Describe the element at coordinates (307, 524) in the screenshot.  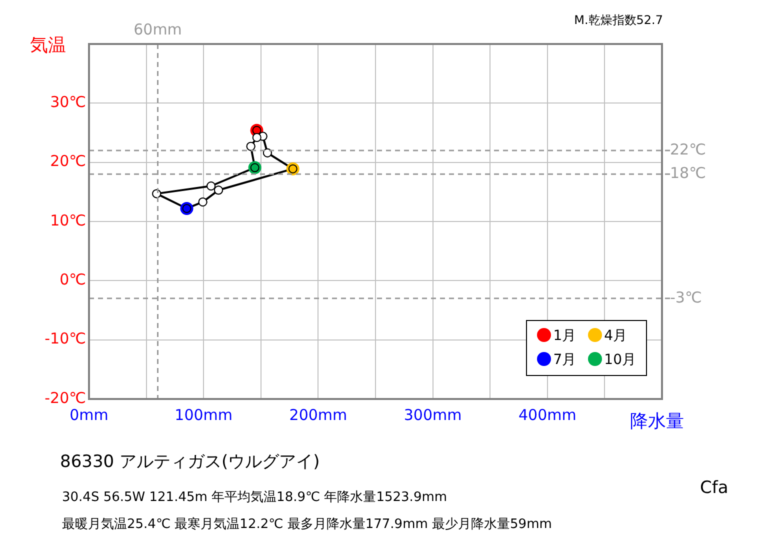
I see `text: 最暖月気温25.4℃ 最寒月気温12.2℃ 最多月降水量177.9mm 最少月降水量59mm` at that location.